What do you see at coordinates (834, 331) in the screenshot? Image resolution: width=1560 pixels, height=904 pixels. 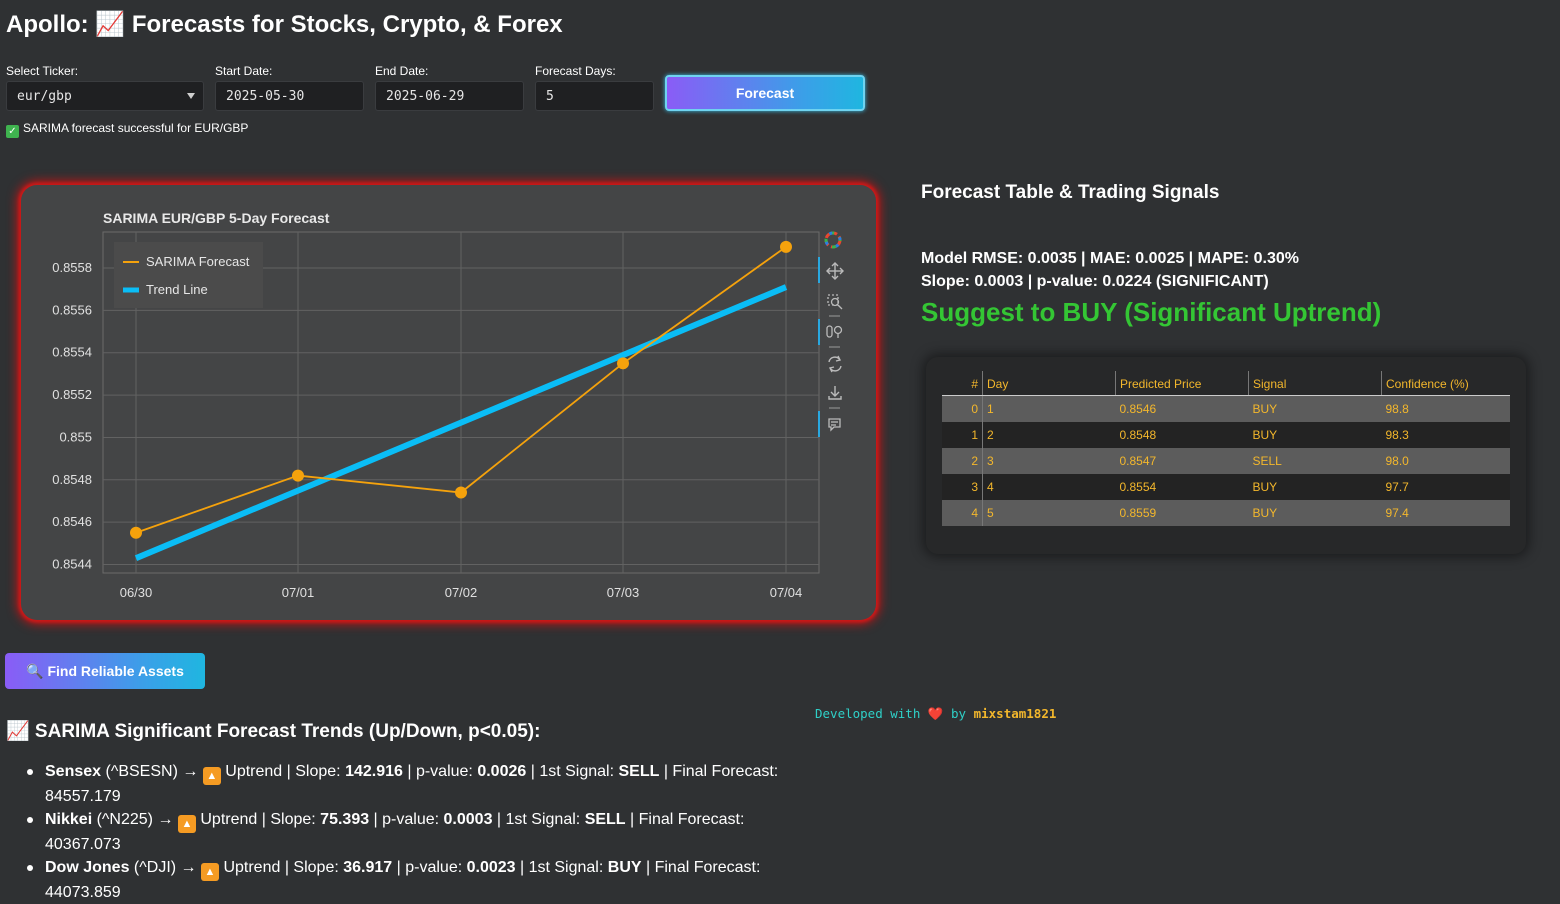 I see `wheel-zoom-icon` at bounding box center [834, 331].